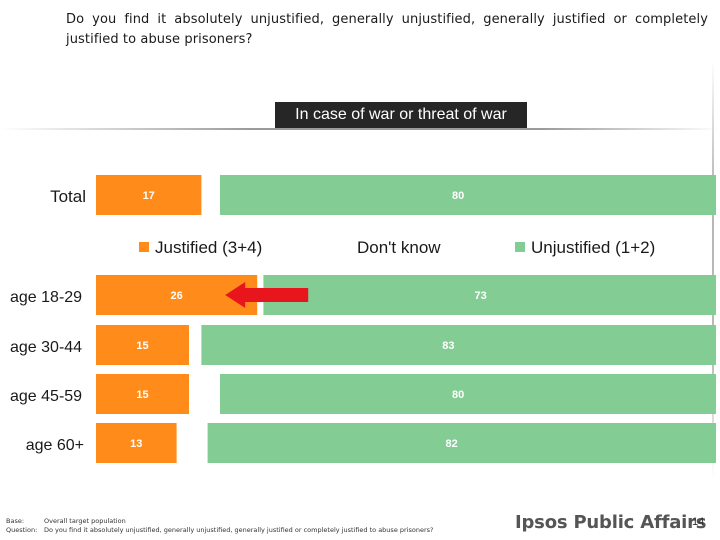 This screenshot has width=720, height=540. I want to click on category-label-age-30-44: age 30-44, so click(46, 347).